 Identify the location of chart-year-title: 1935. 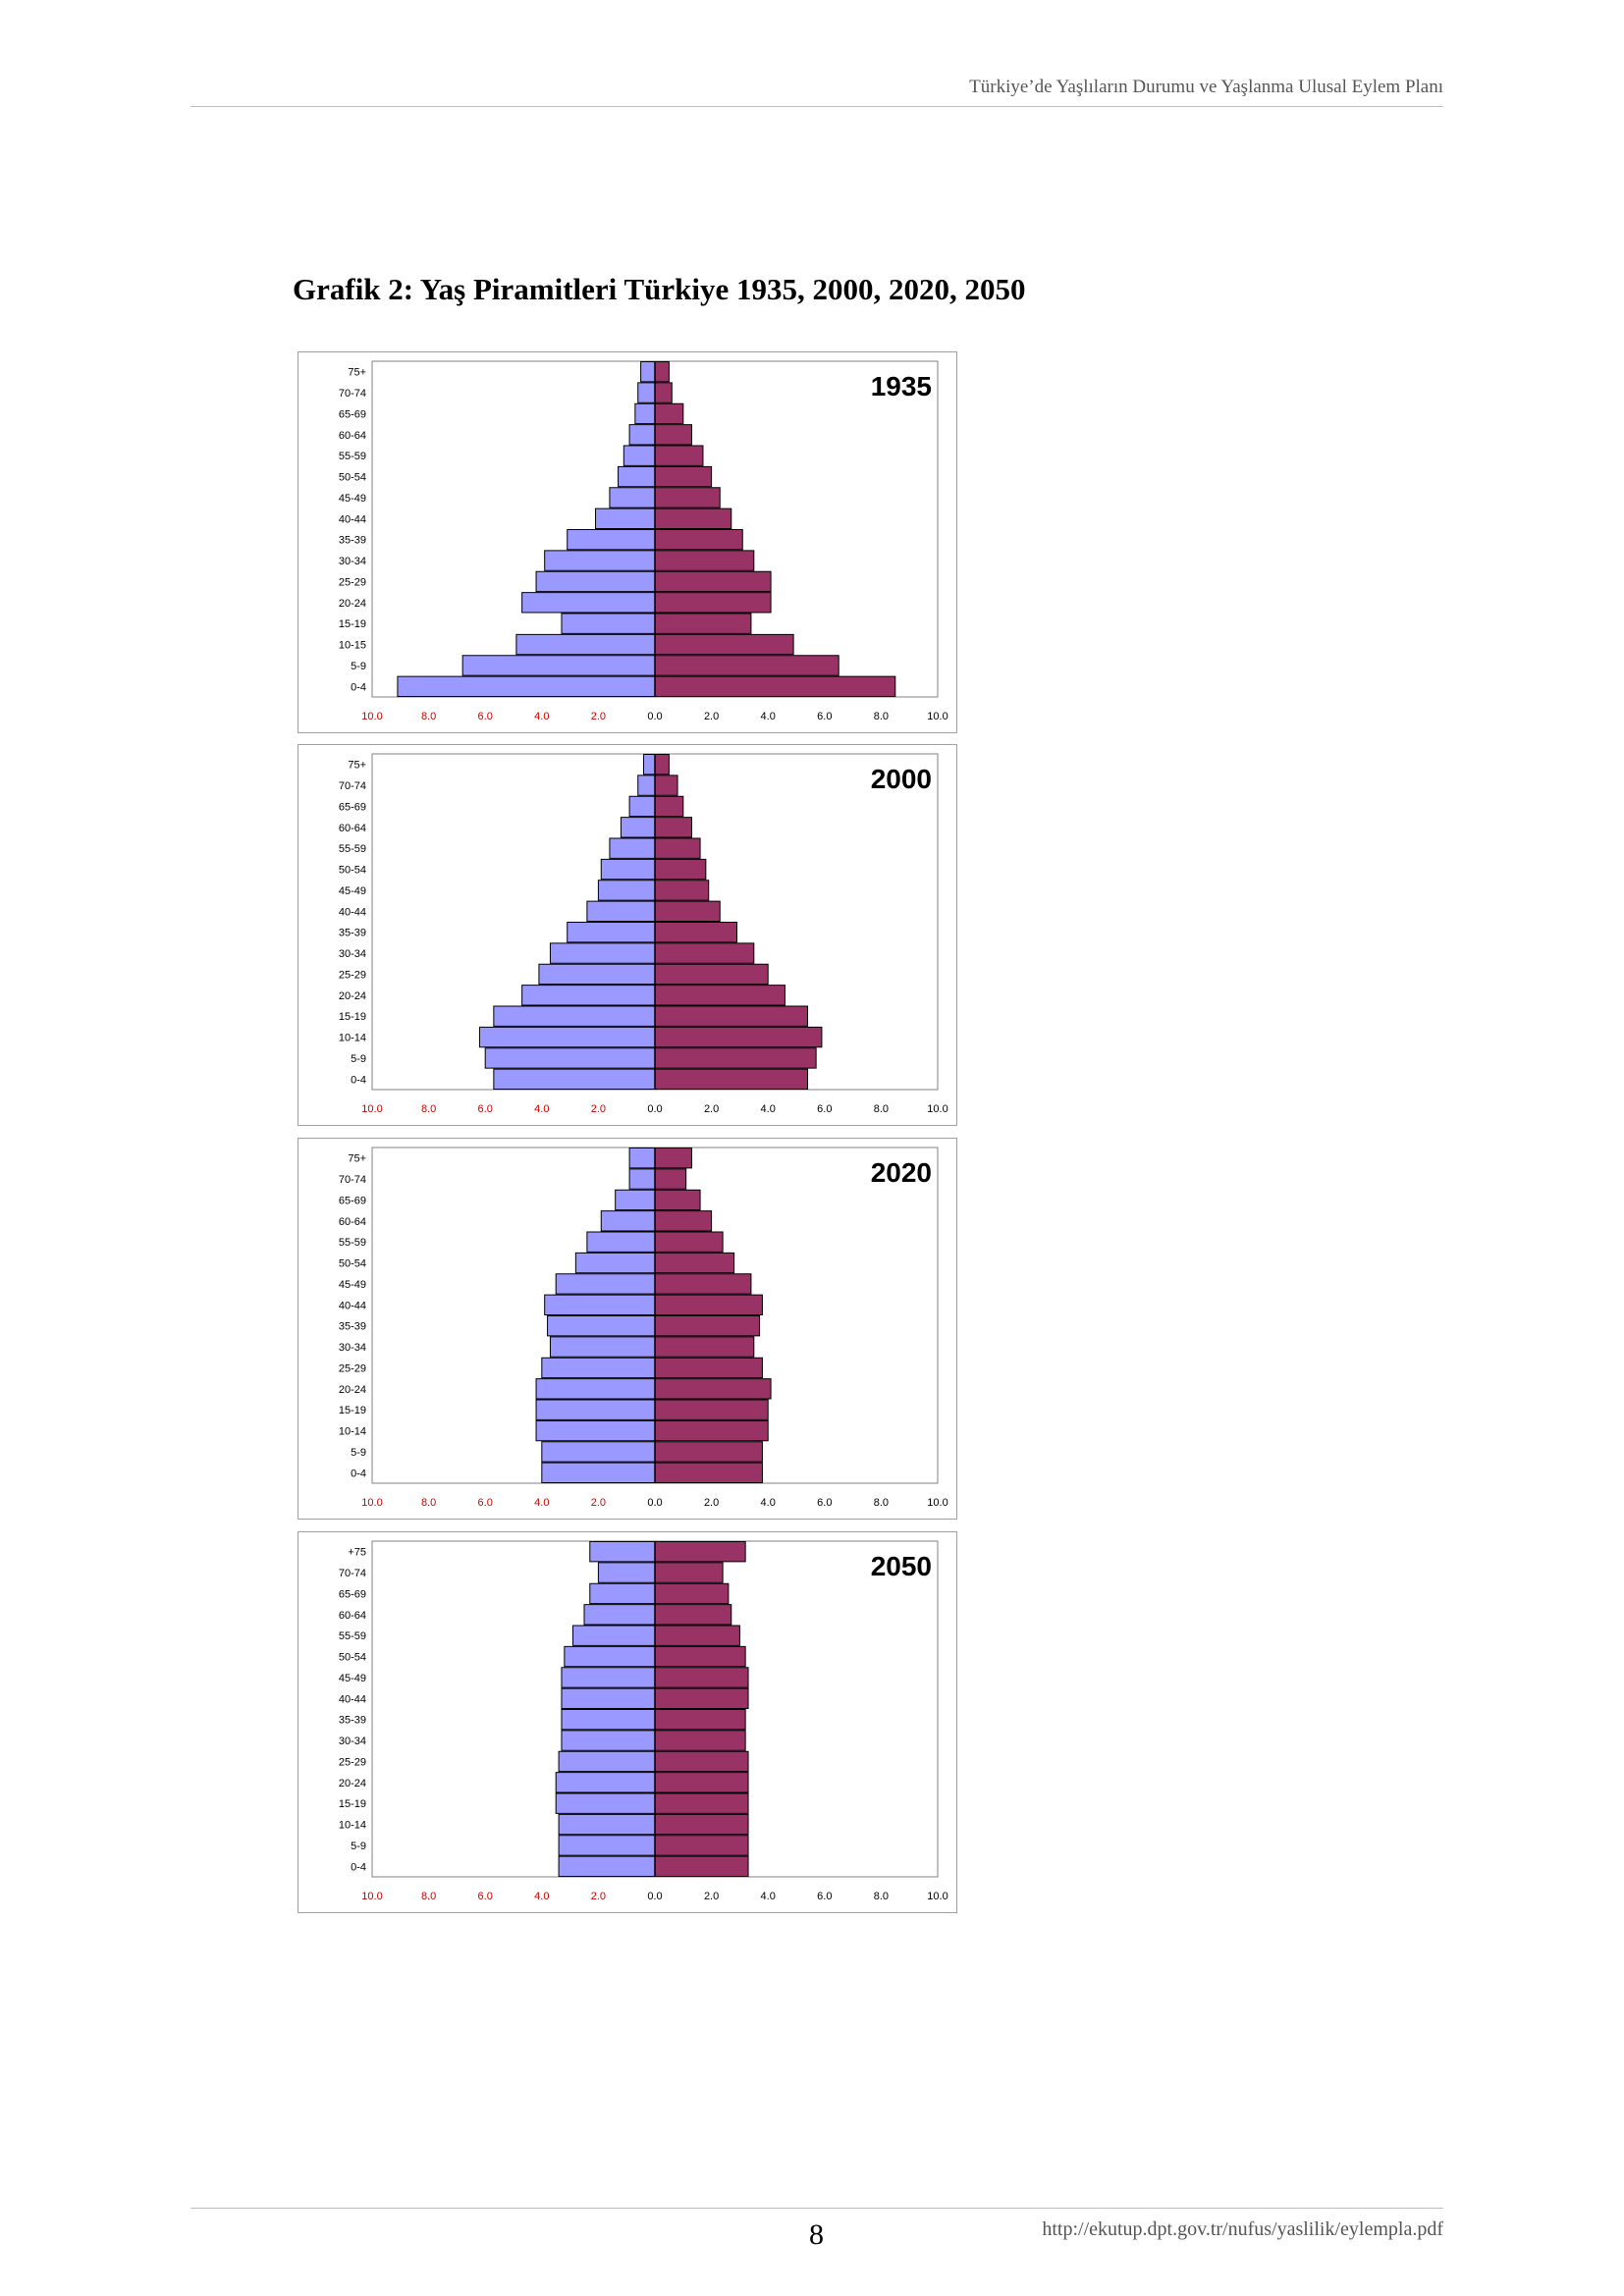
(901, 386).